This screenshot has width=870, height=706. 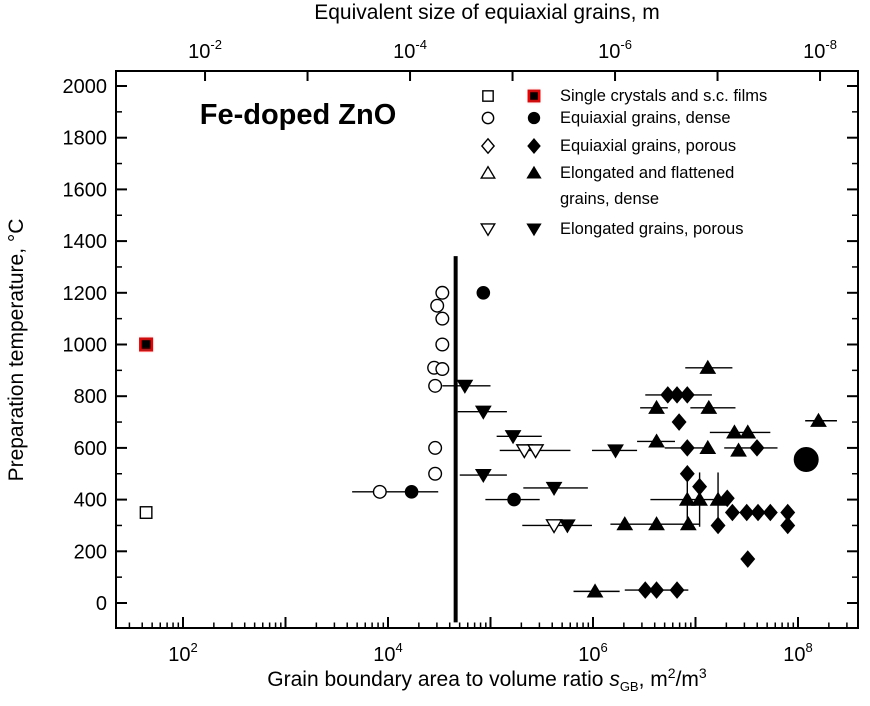 What do you see at coordinates (146, 512) in the screenshot?
I see `point-single-crystal-open` at bounding box center [146, 512].